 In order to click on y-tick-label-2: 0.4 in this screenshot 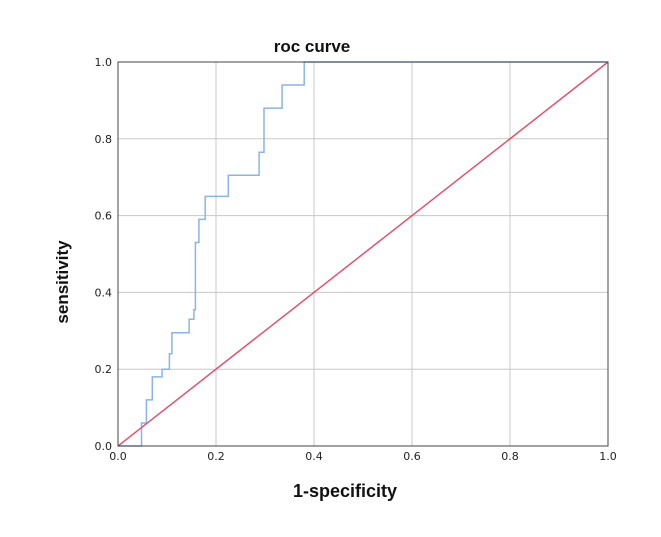, I will do `click(104, 292)`.